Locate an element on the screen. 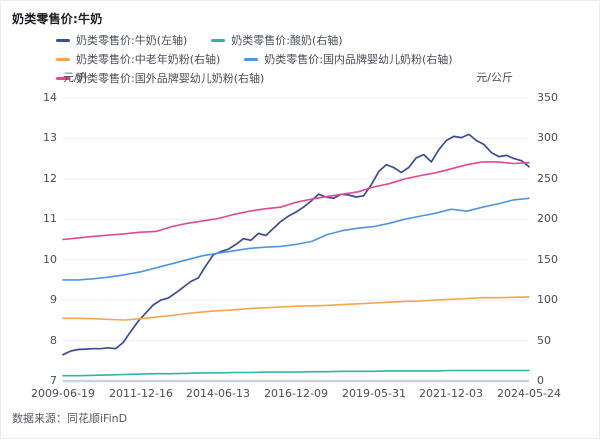 This screenshot has width=600, height=439. series-line-domestic-infant-formula is located at coordinates (296, 239).